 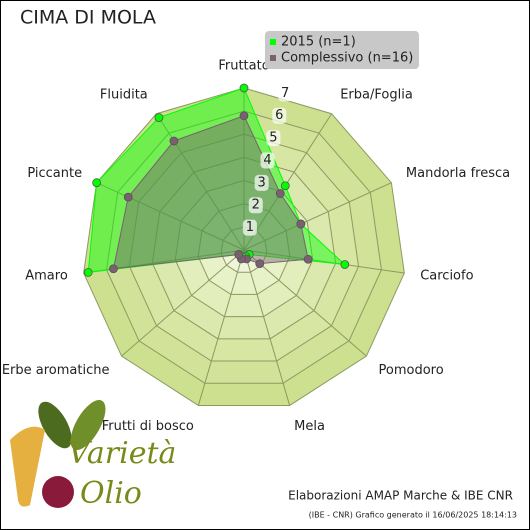 I want to click on axis-label: Erbe aromatiche, so click(x=56, y=370).